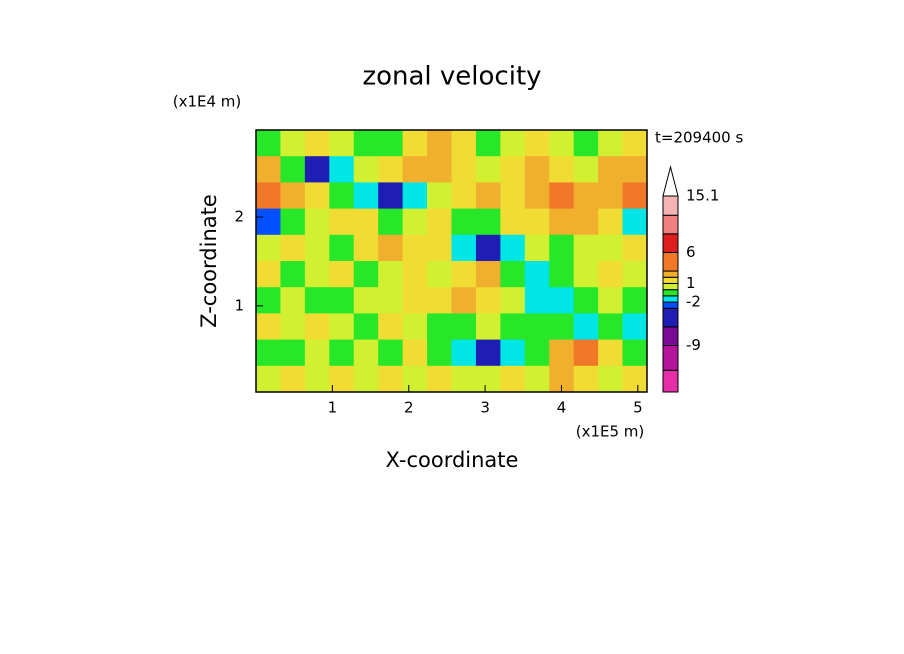 This screenshot has width=904, height=654. Describe the element at coordinates (670, 181) in the screenshot. I see `colorbar-over` at that location.